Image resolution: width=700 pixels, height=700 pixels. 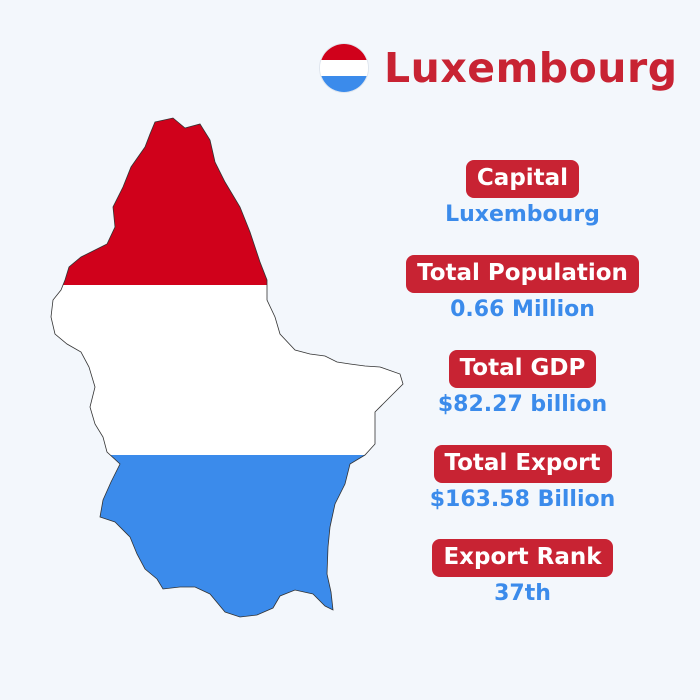 I want to click on stat-value: 37th, so click(x=522, y=593).